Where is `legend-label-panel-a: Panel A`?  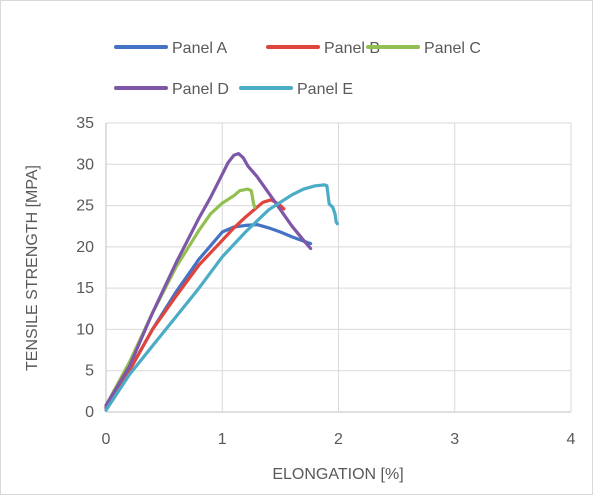 legend-label-panel-a: Panel A is located at coordinates (199, 48).